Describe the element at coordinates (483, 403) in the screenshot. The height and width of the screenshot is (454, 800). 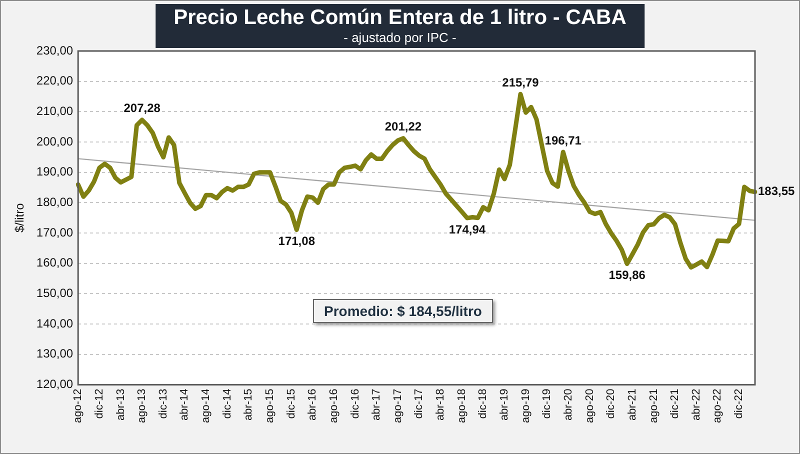
I see `x-tick-label: dic-18` at that location.